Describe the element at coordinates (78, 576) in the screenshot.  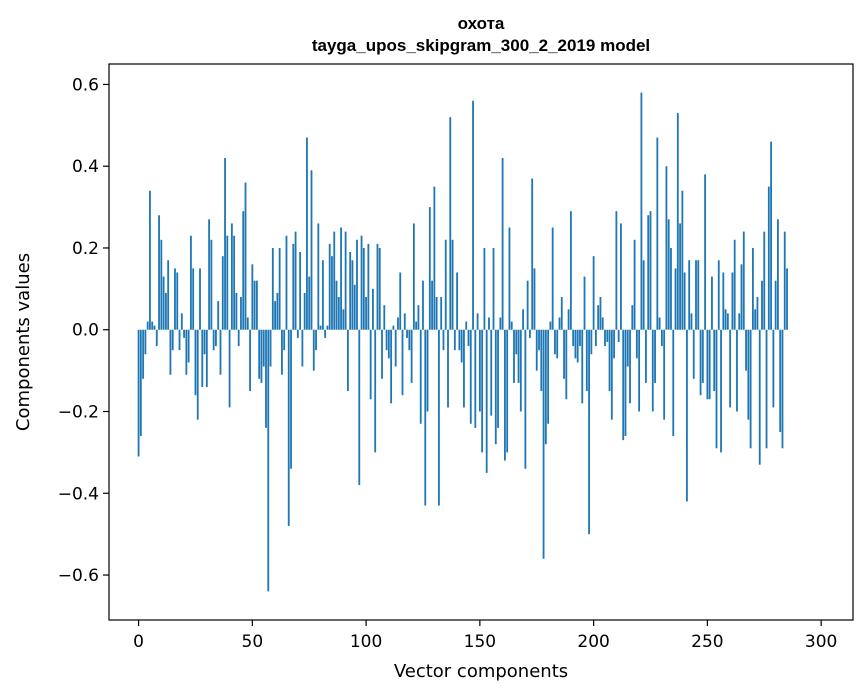
I see `y-tick-label: −0.6` at that location.